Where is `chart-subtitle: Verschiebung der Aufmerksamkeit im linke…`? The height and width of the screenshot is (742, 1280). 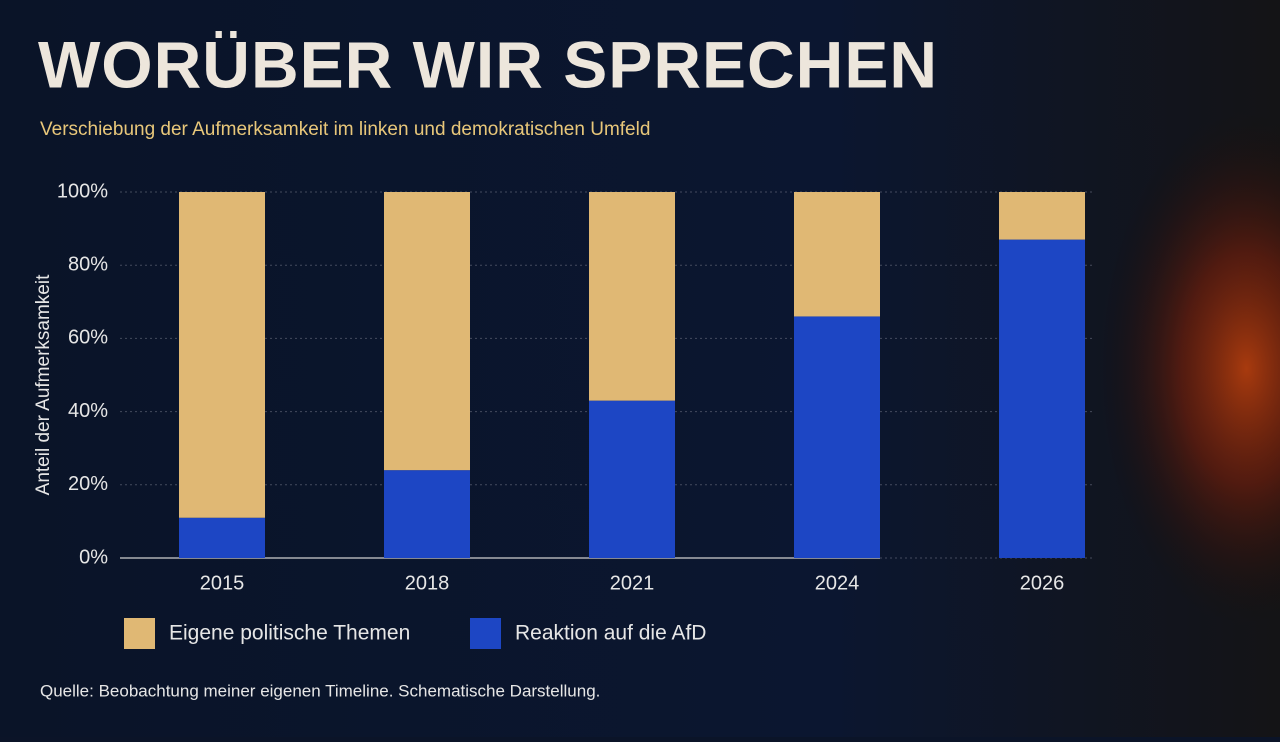 chart-subtitle: Verschiebung der Aufmerksamkeit im linke… is located at coordinates (345, 129).